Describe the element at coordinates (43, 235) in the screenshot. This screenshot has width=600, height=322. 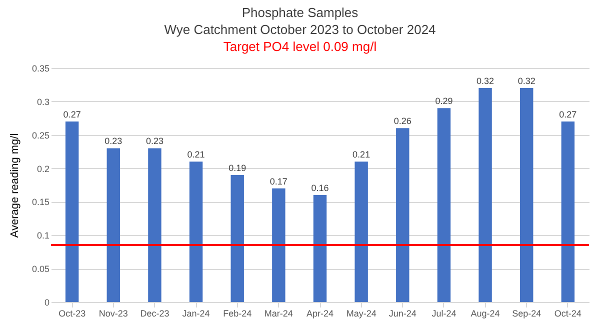
I see `y-tick-label: 0.1` at that location.